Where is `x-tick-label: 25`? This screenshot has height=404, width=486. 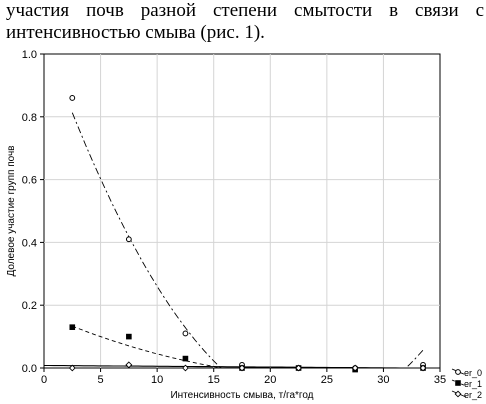
x-tick-label: 25 is located at coordinates (327, 380).